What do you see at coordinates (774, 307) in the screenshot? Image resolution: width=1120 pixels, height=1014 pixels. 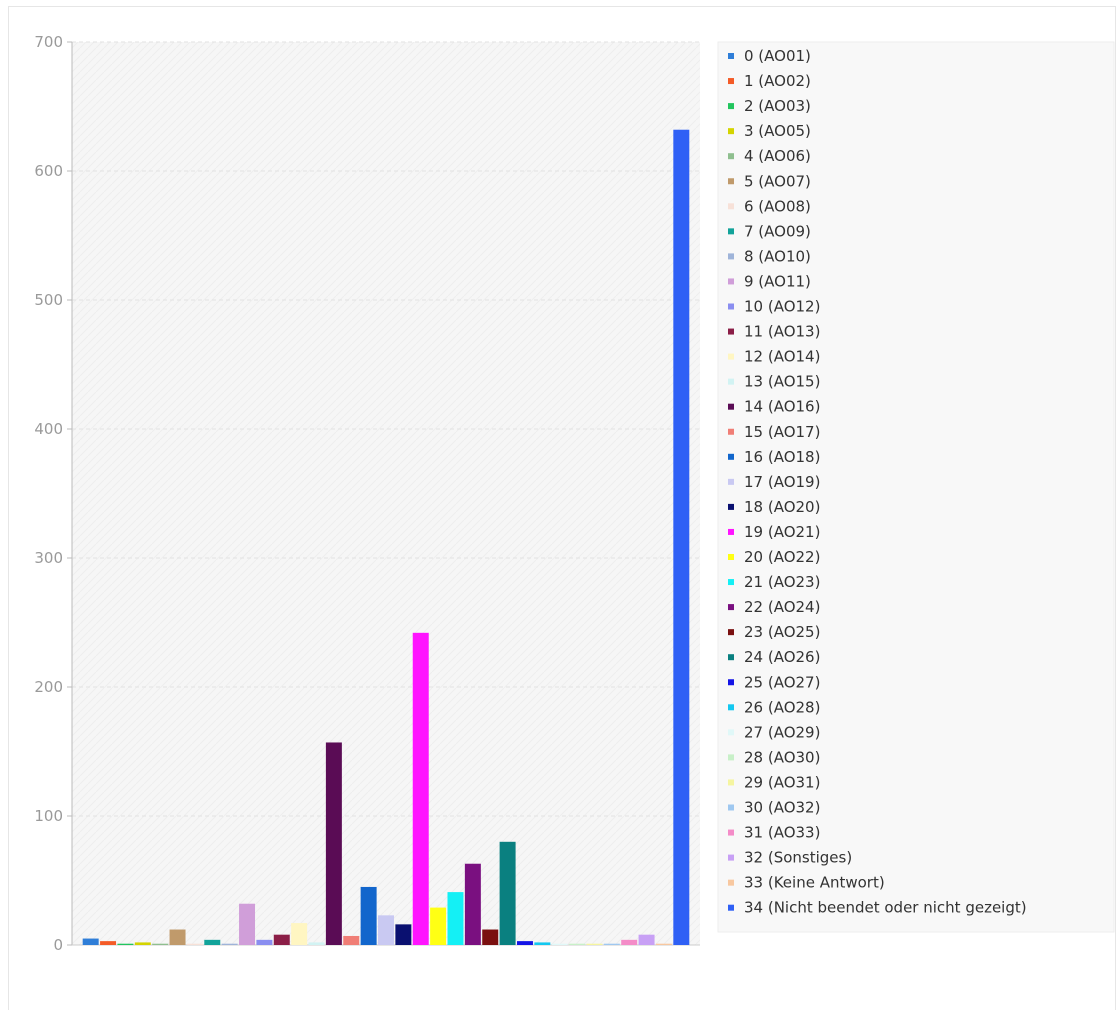 I see `legend-item: 10 (AO12)` at bounding box center [774, 307].